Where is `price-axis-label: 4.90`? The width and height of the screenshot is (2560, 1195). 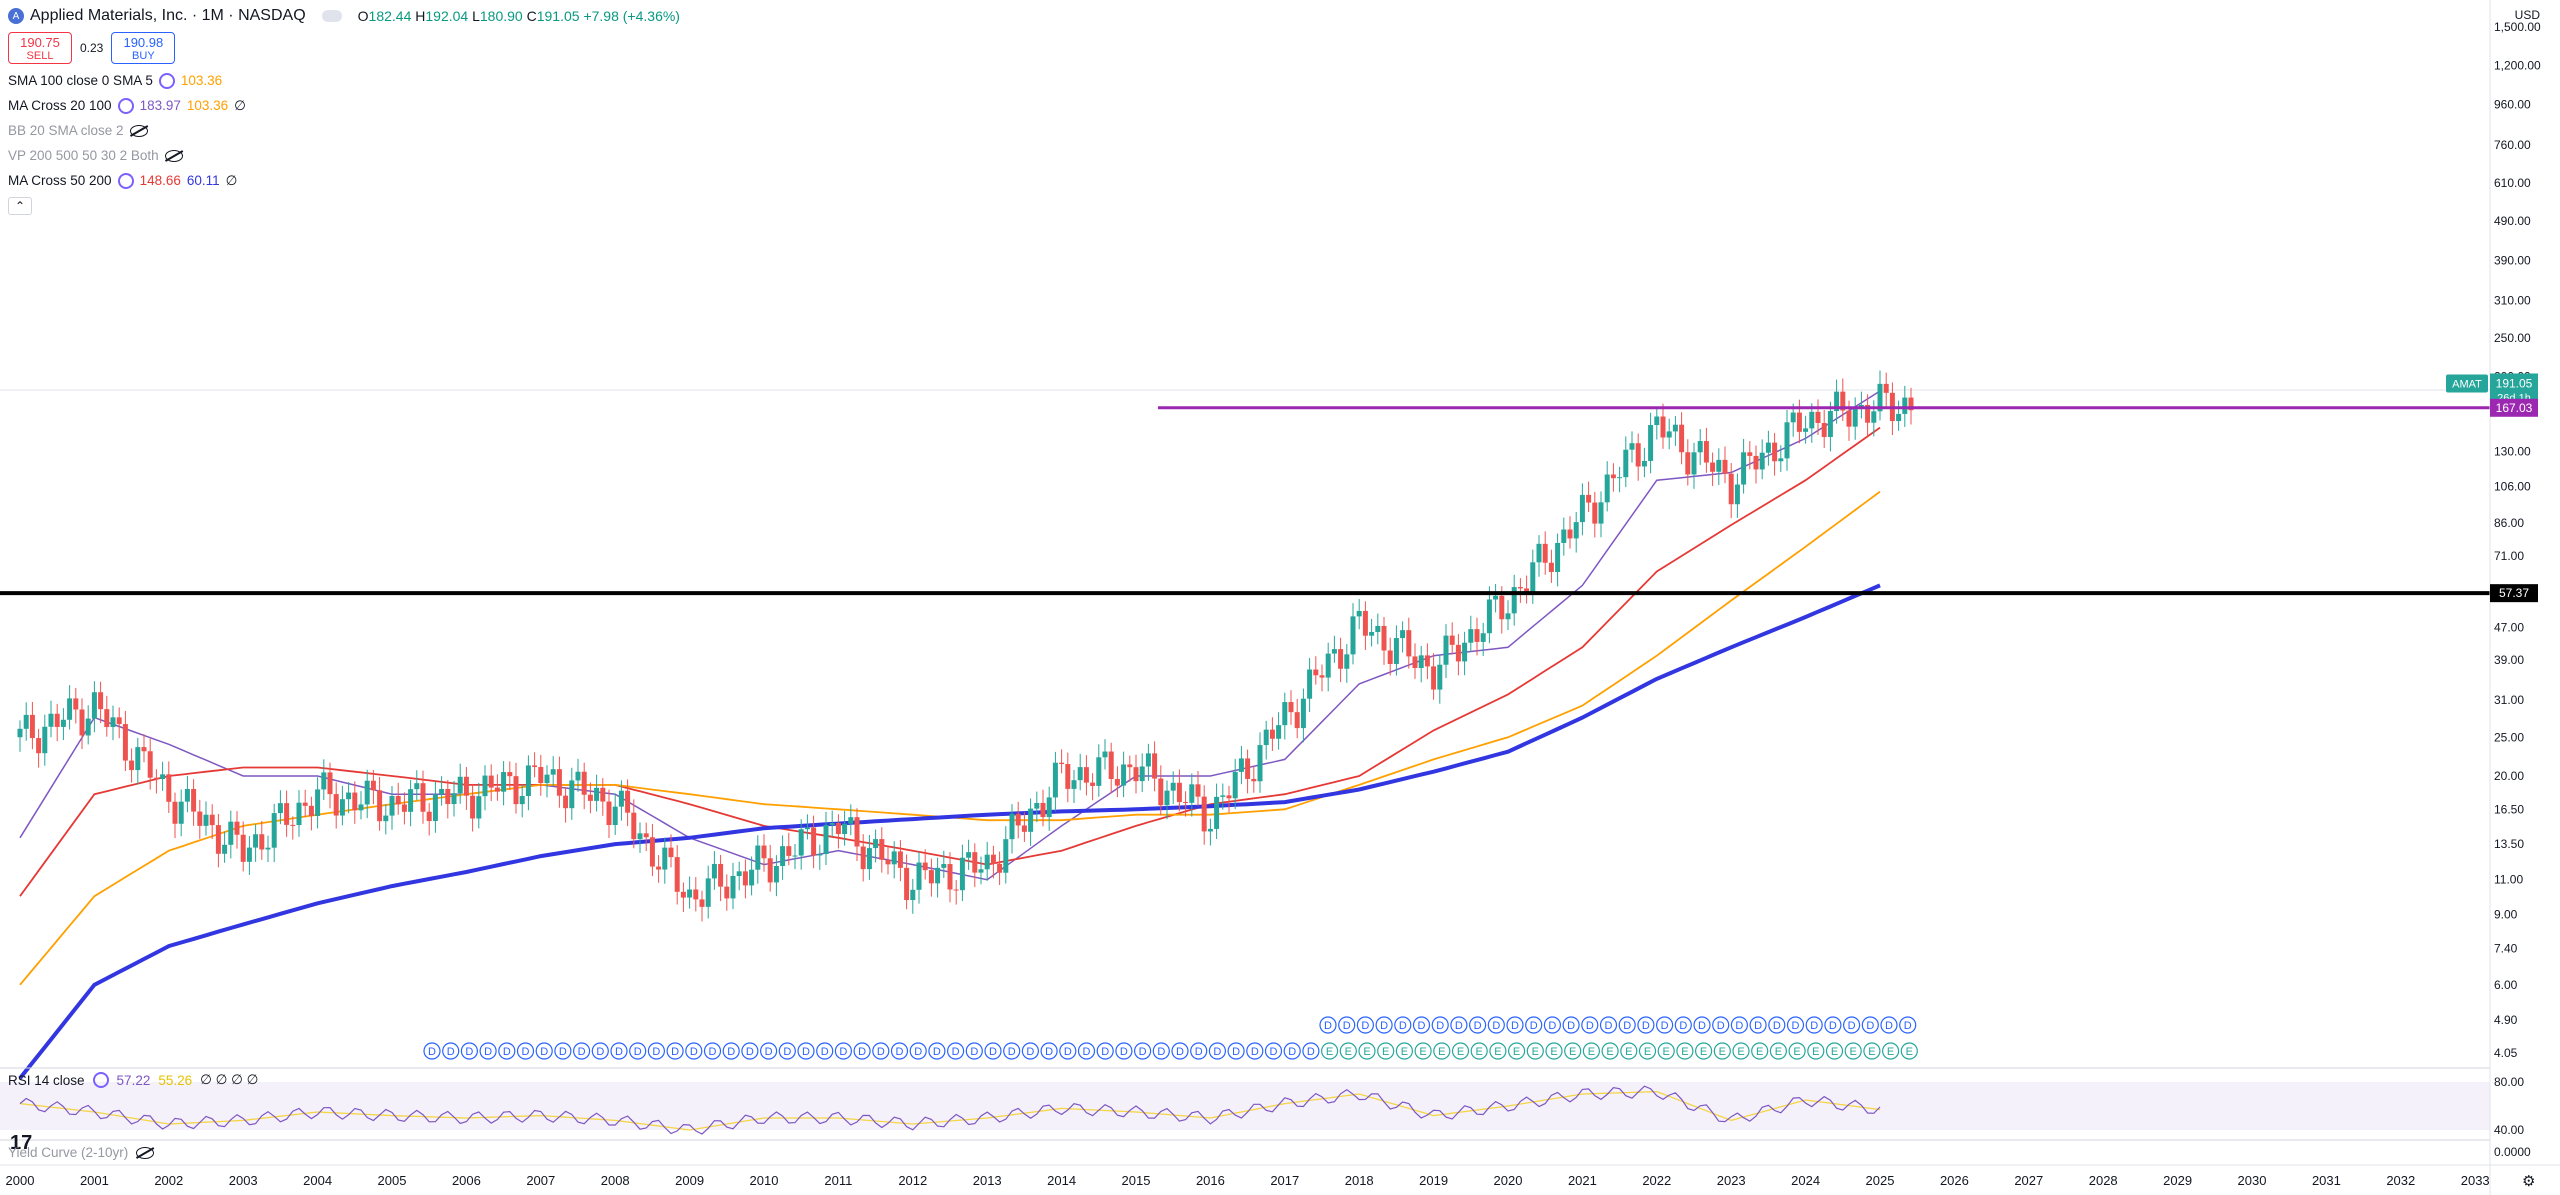 price-axis-label: 4.90 is located at coordinates (2506, 1020).